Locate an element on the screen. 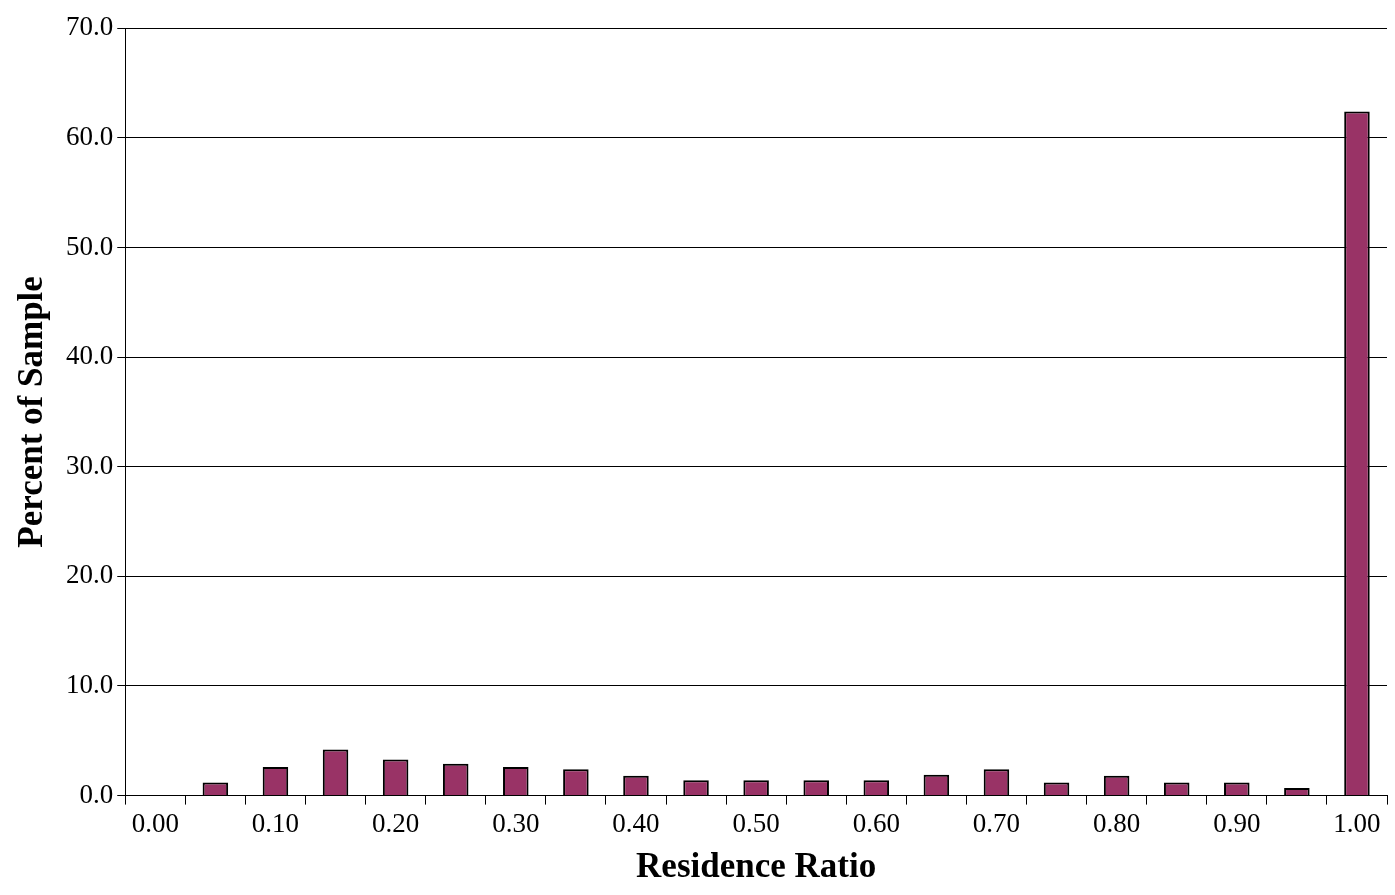 This screenshot has height=895, width=1395. y-tick-label: 10.0 is located at coordinates (90, 684).